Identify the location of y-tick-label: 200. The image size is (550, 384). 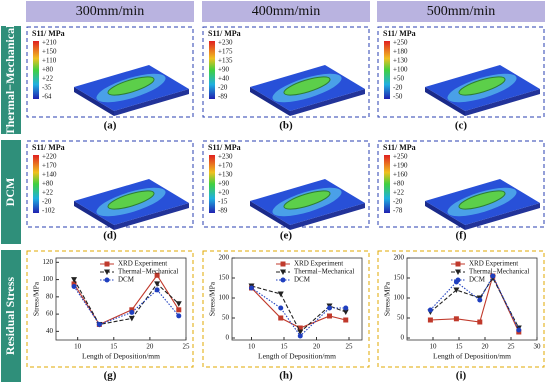
(399, 258).